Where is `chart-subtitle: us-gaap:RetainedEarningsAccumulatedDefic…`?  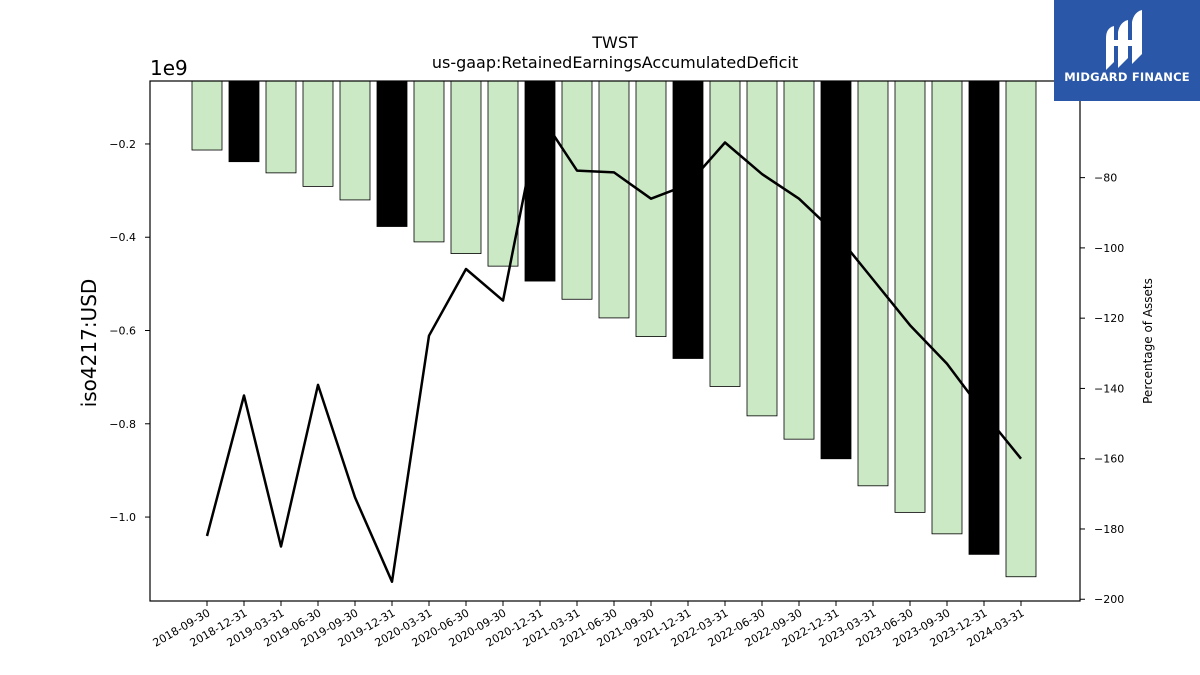 chart-subtitle: us-gaap:RetainedEarningsAccumulatedDefic… is located at coordinates (615, 62).